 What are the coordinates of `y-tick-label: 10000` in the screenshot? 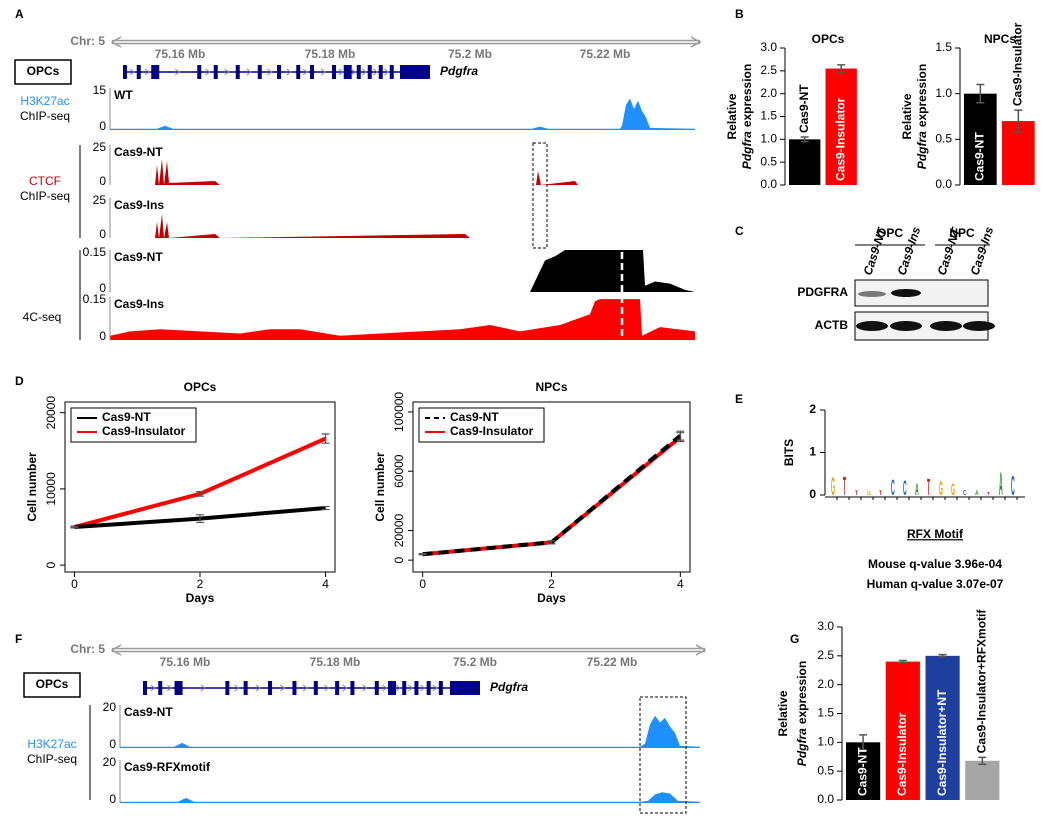 It's located at (51, 489).